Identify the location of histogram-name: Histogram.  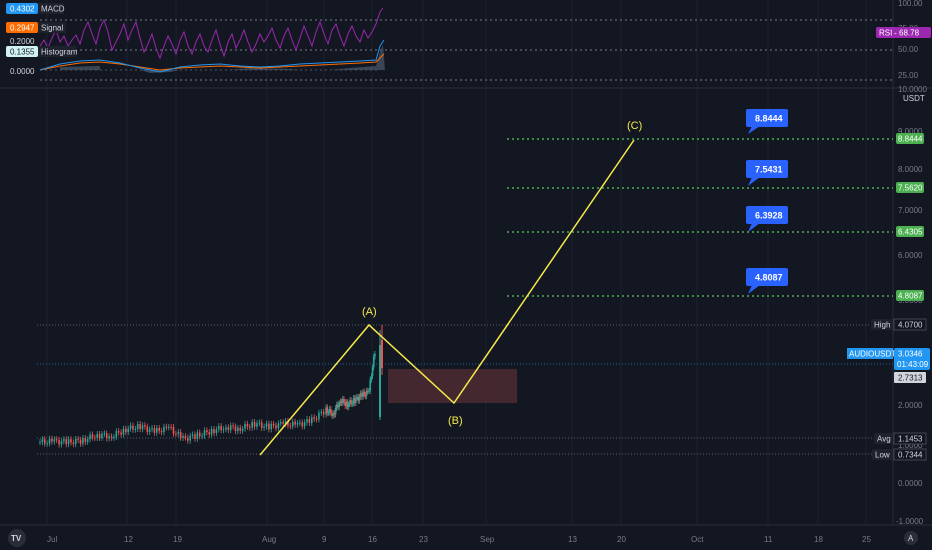
(59, 52).